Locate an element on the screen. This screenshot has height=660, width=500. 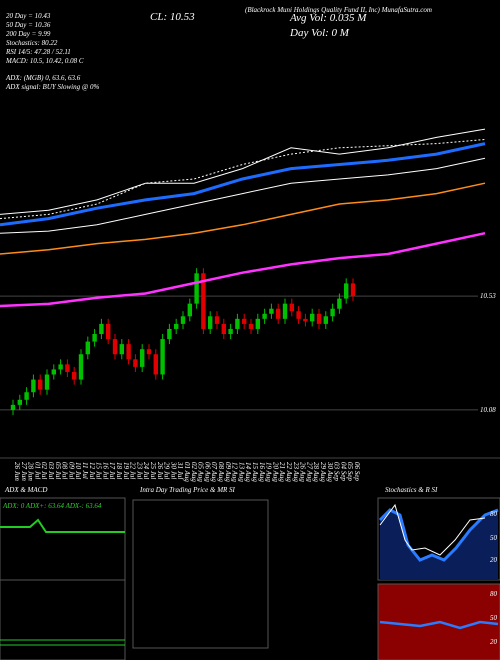
x-tick-label: 19 Aug is located at coordinates (269, 472).